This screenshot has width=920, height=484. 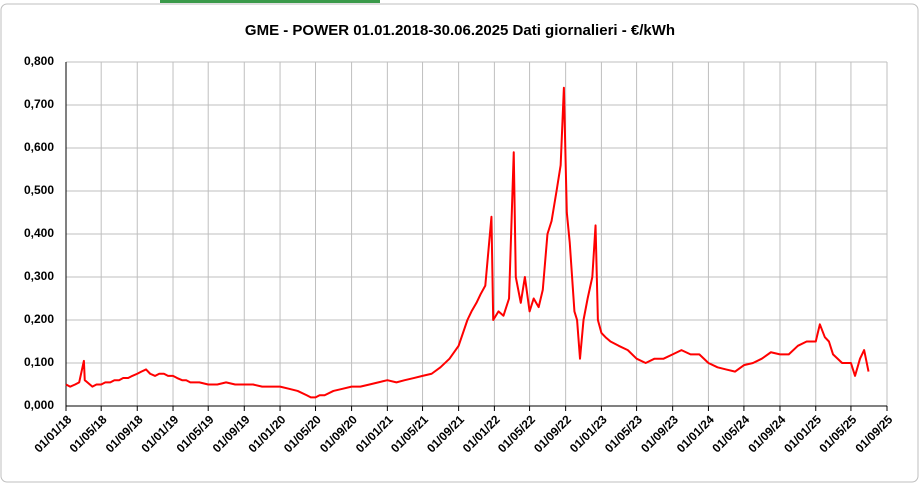 What do you see at coordinates (39, 233) in the screenshot?
I see `y-tick-label: 0,400` at bounding box center [39, 233].